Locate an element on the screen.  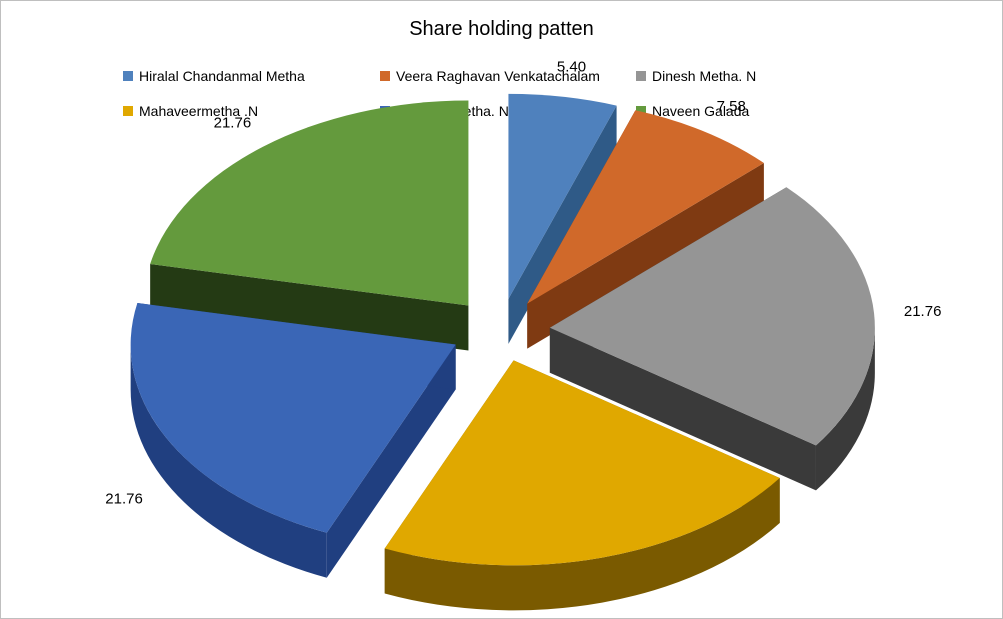
legend-item: Dinesh Metha. N is located at coordinates (696, 76).